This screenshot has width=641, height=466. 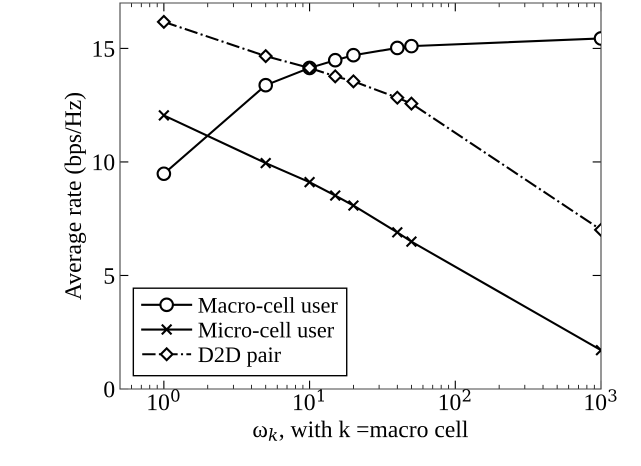 I want to click on x-tick-label: 10$^{1}$, so click(x=309, y=399).